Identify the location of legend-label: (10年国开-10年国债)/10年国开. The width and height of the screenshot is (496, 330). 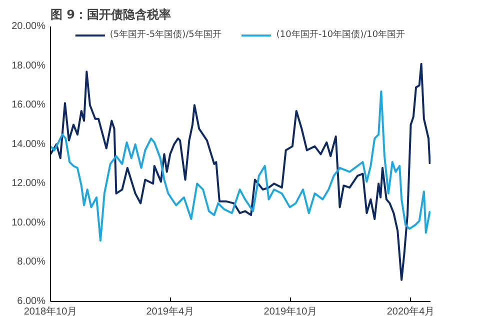
(341, 34).